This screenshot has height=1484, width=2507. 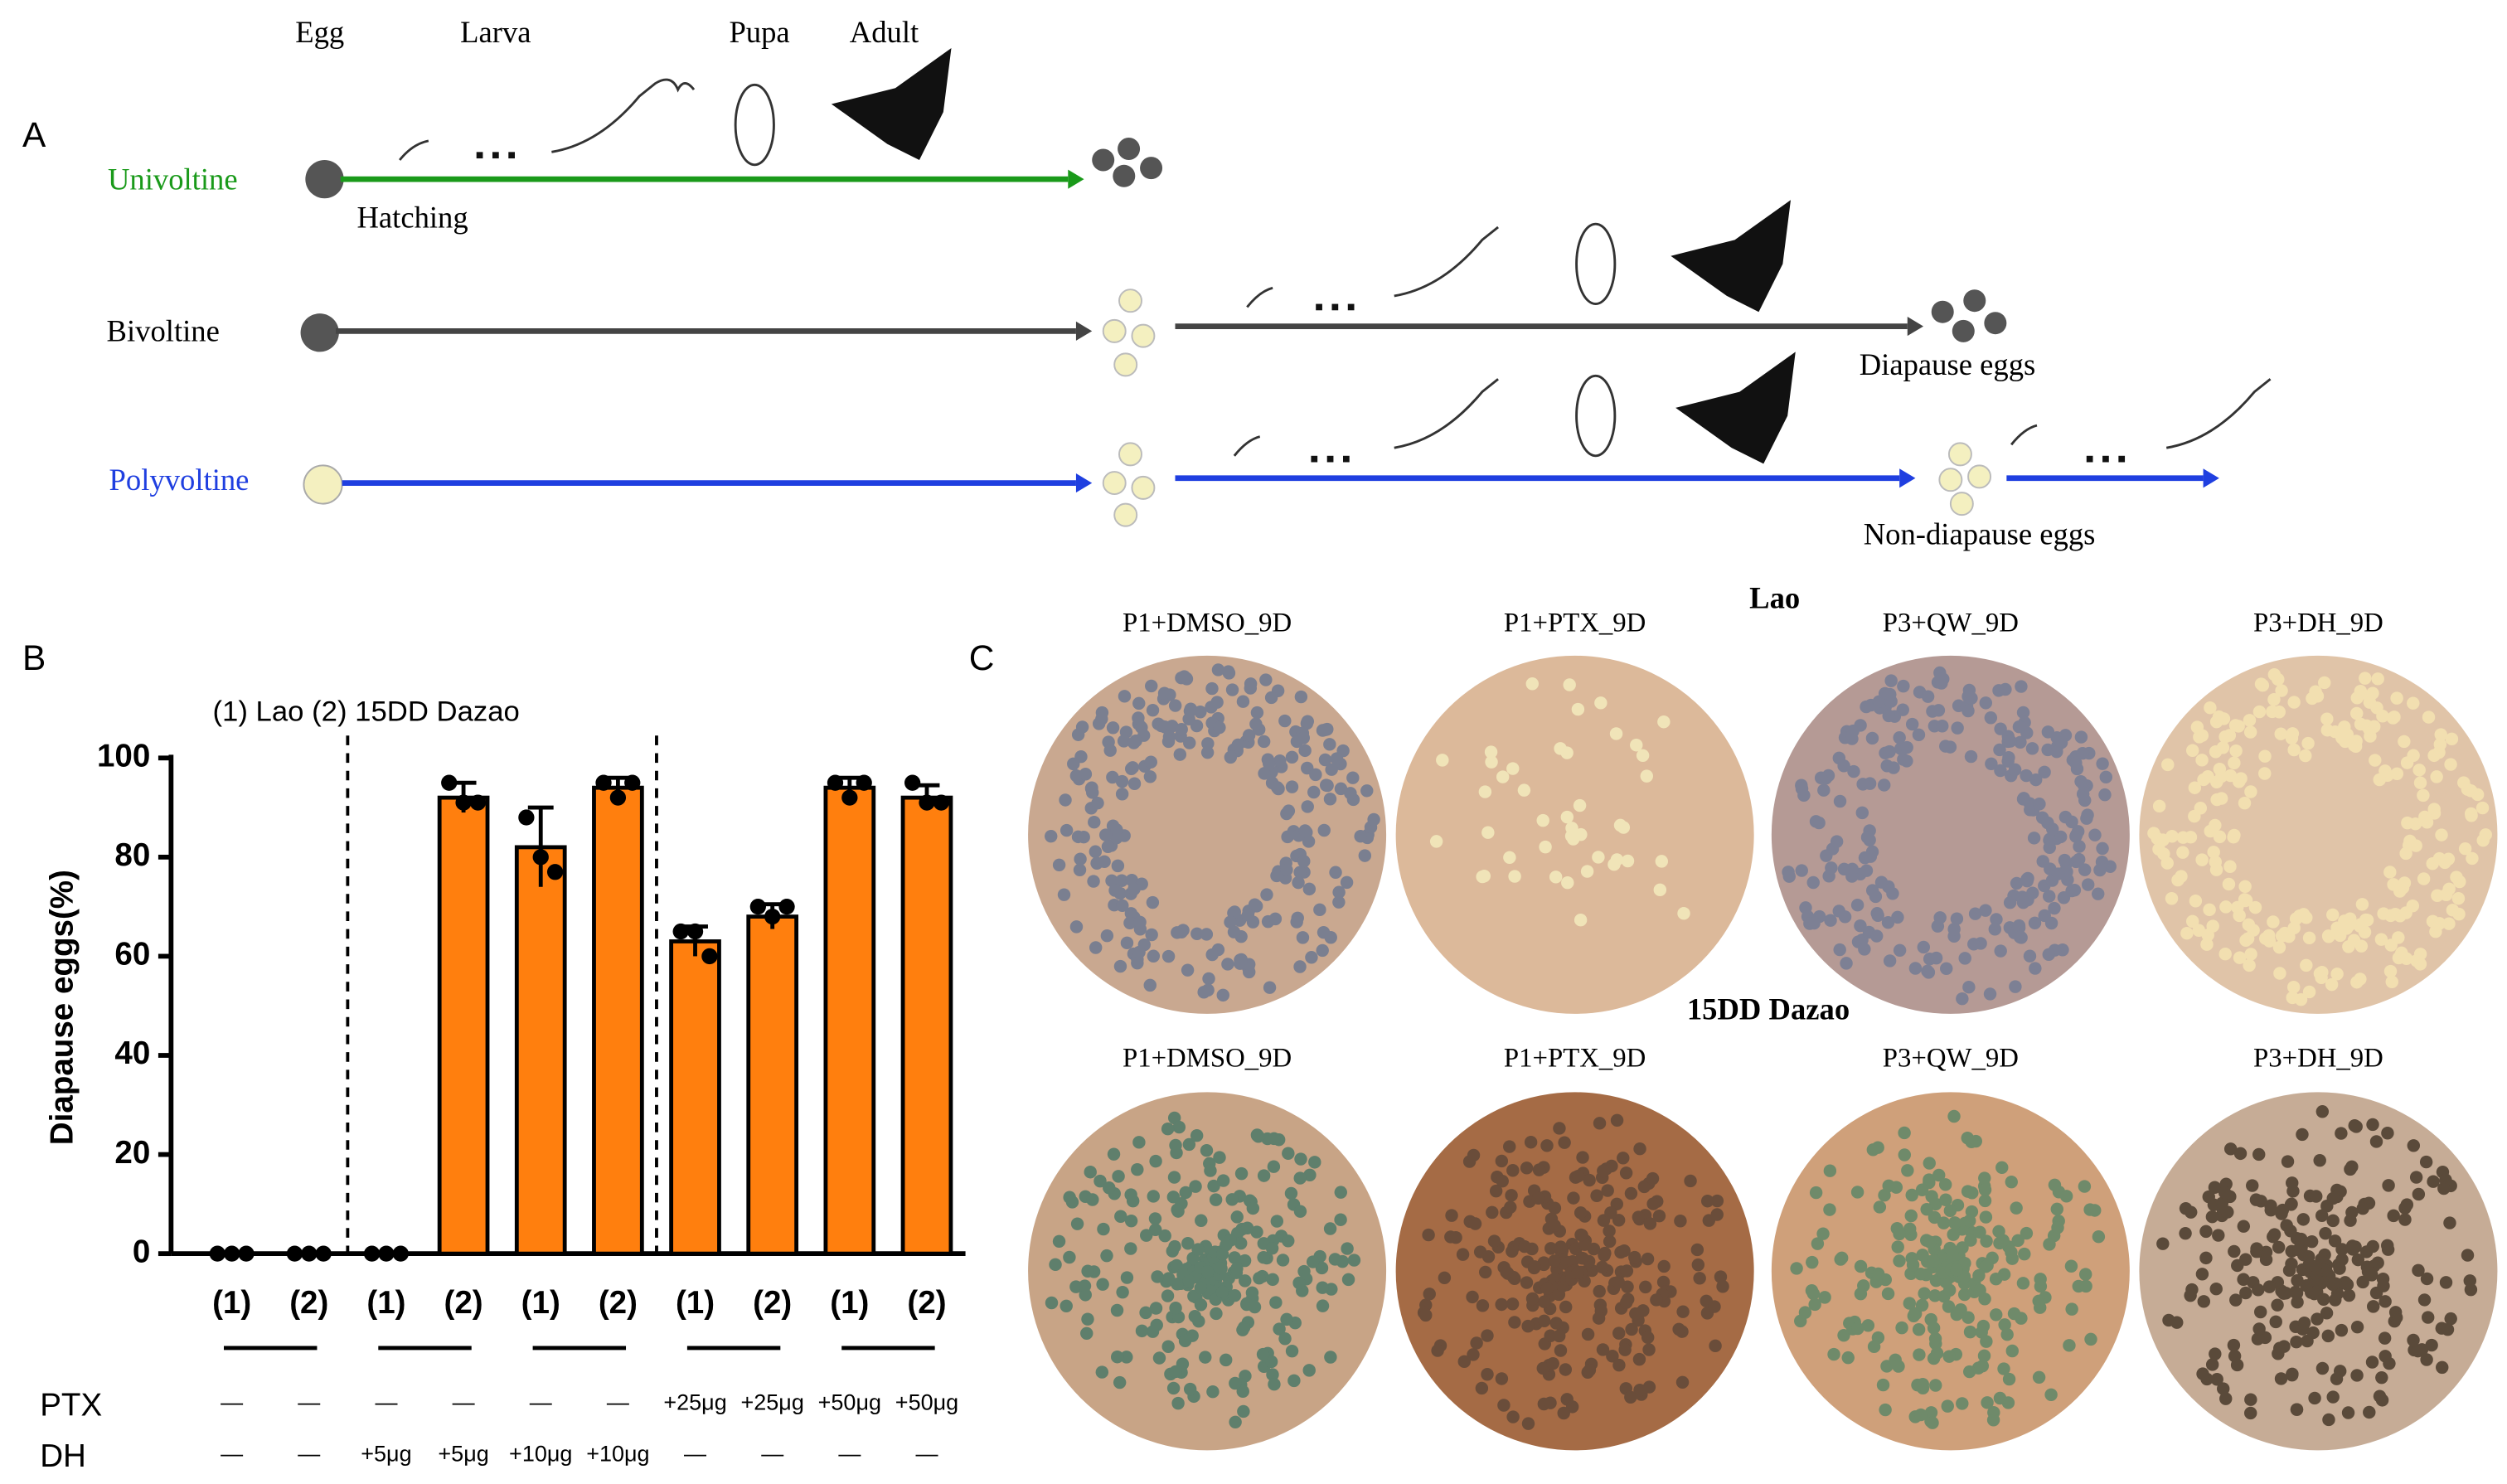 What do you see at coordinates (495, 32) in the screenshot?
I see `stage-label: Larva` at bounding box center [495, 32].